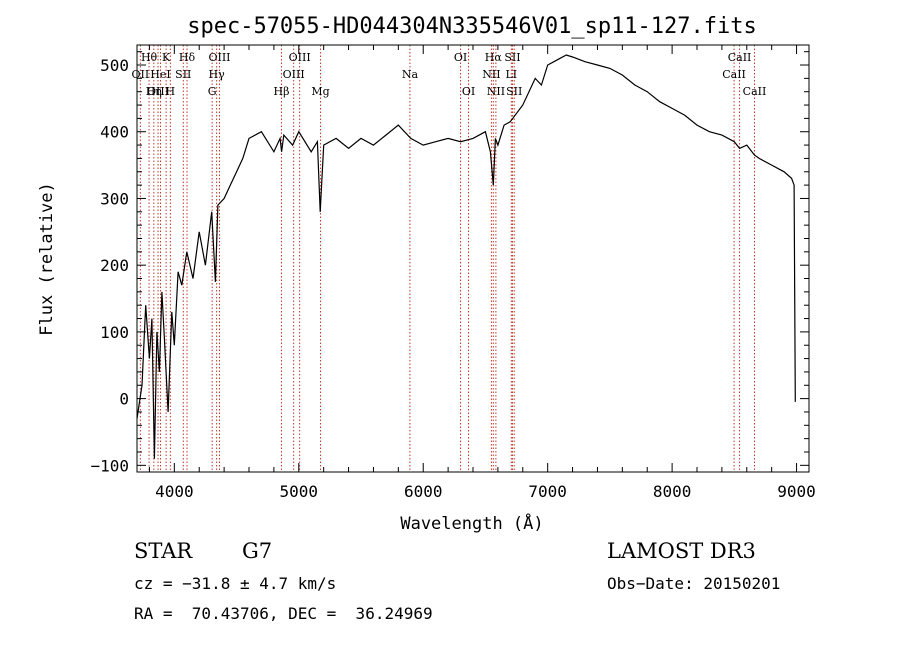  I want to click on x-axis-label: Wavelength (Å), so click(471, 523).